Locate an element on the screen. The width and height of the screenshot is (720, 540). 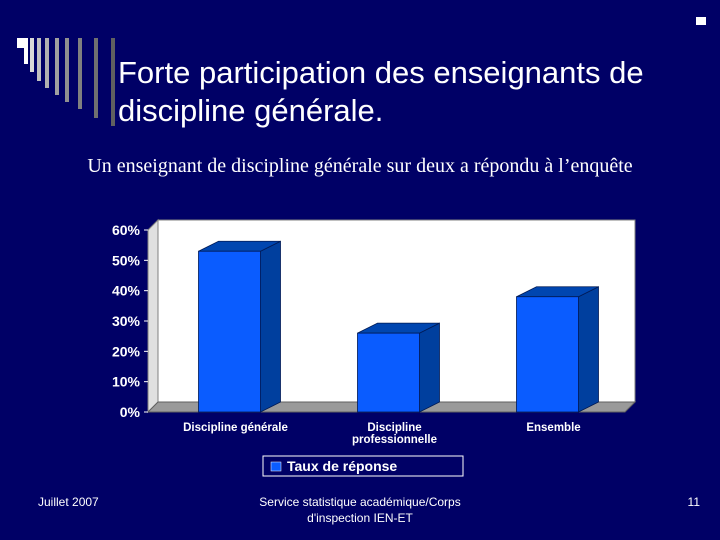
footer-source-line2: d'inspection IEN-ET is located at coordinates (360, 518).